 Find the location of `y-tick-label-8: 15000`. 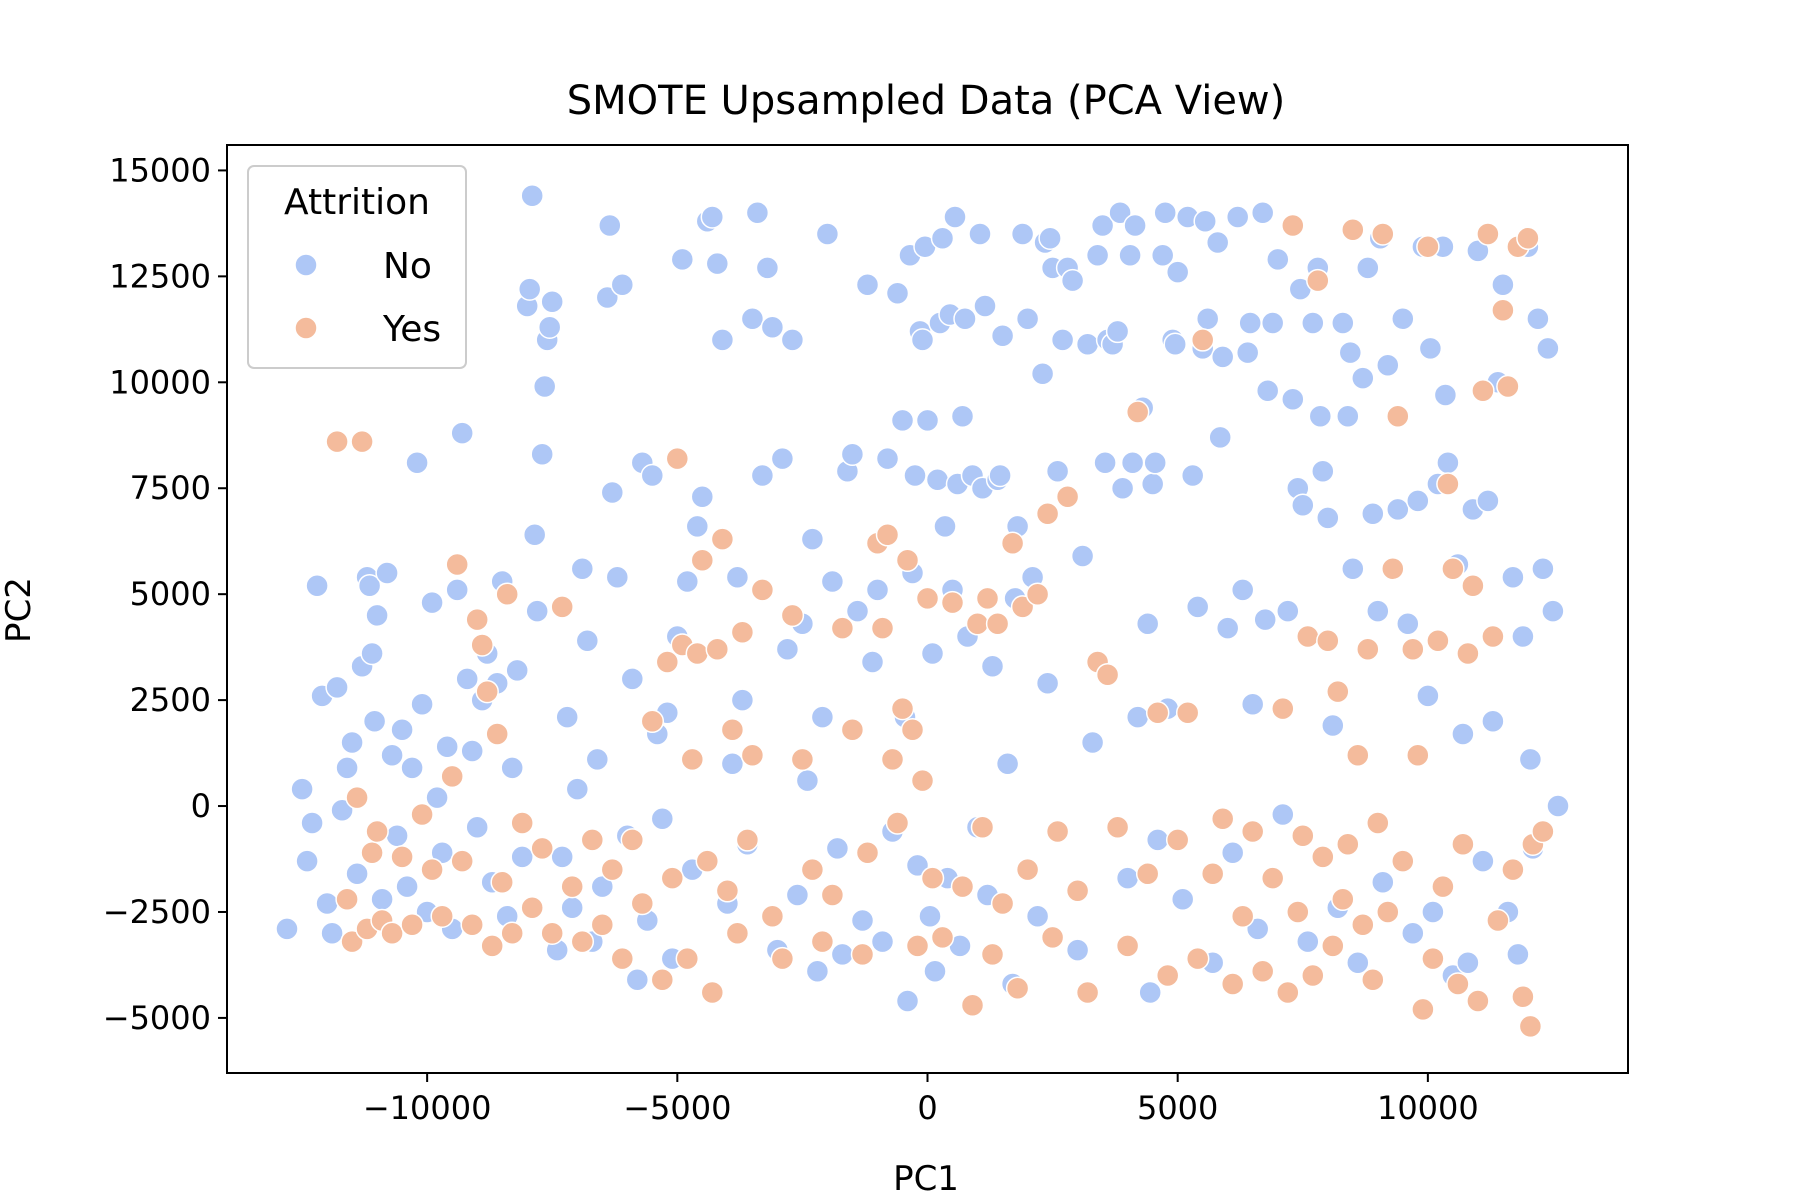

y-tick-label-8: 15000 is located at coordinates (160, 170).